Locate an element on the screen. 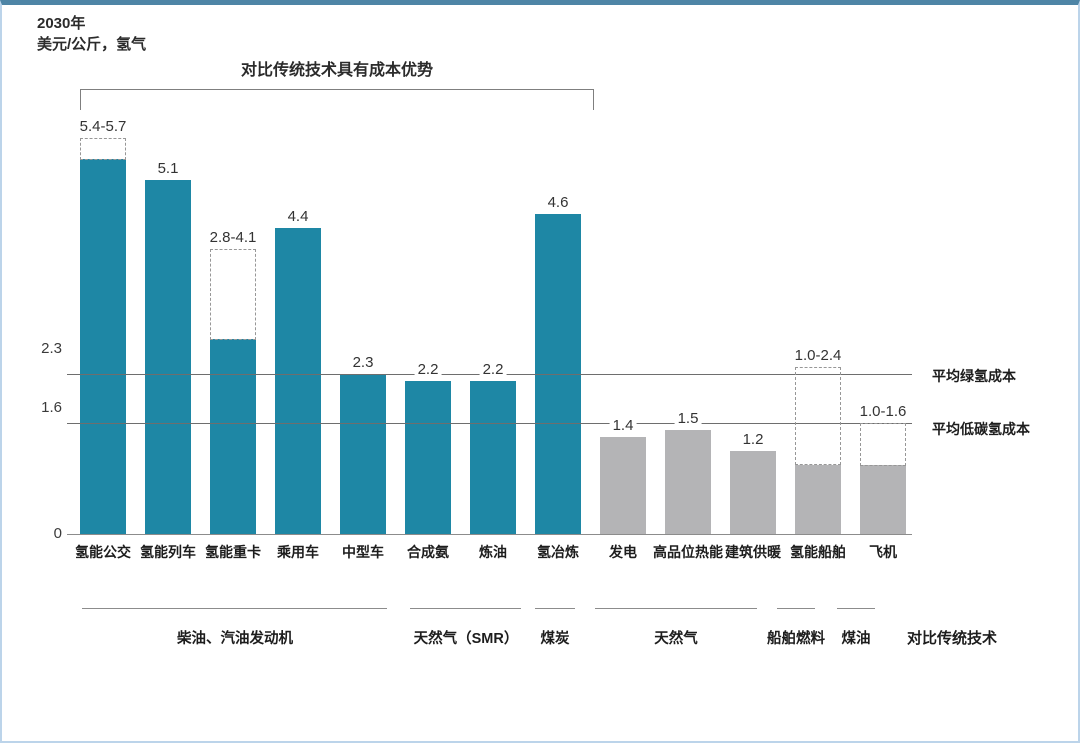 The height and width of the screenshot is (743, 1080). bar-value-label: 4.4 is located at coordinates (298, 217).